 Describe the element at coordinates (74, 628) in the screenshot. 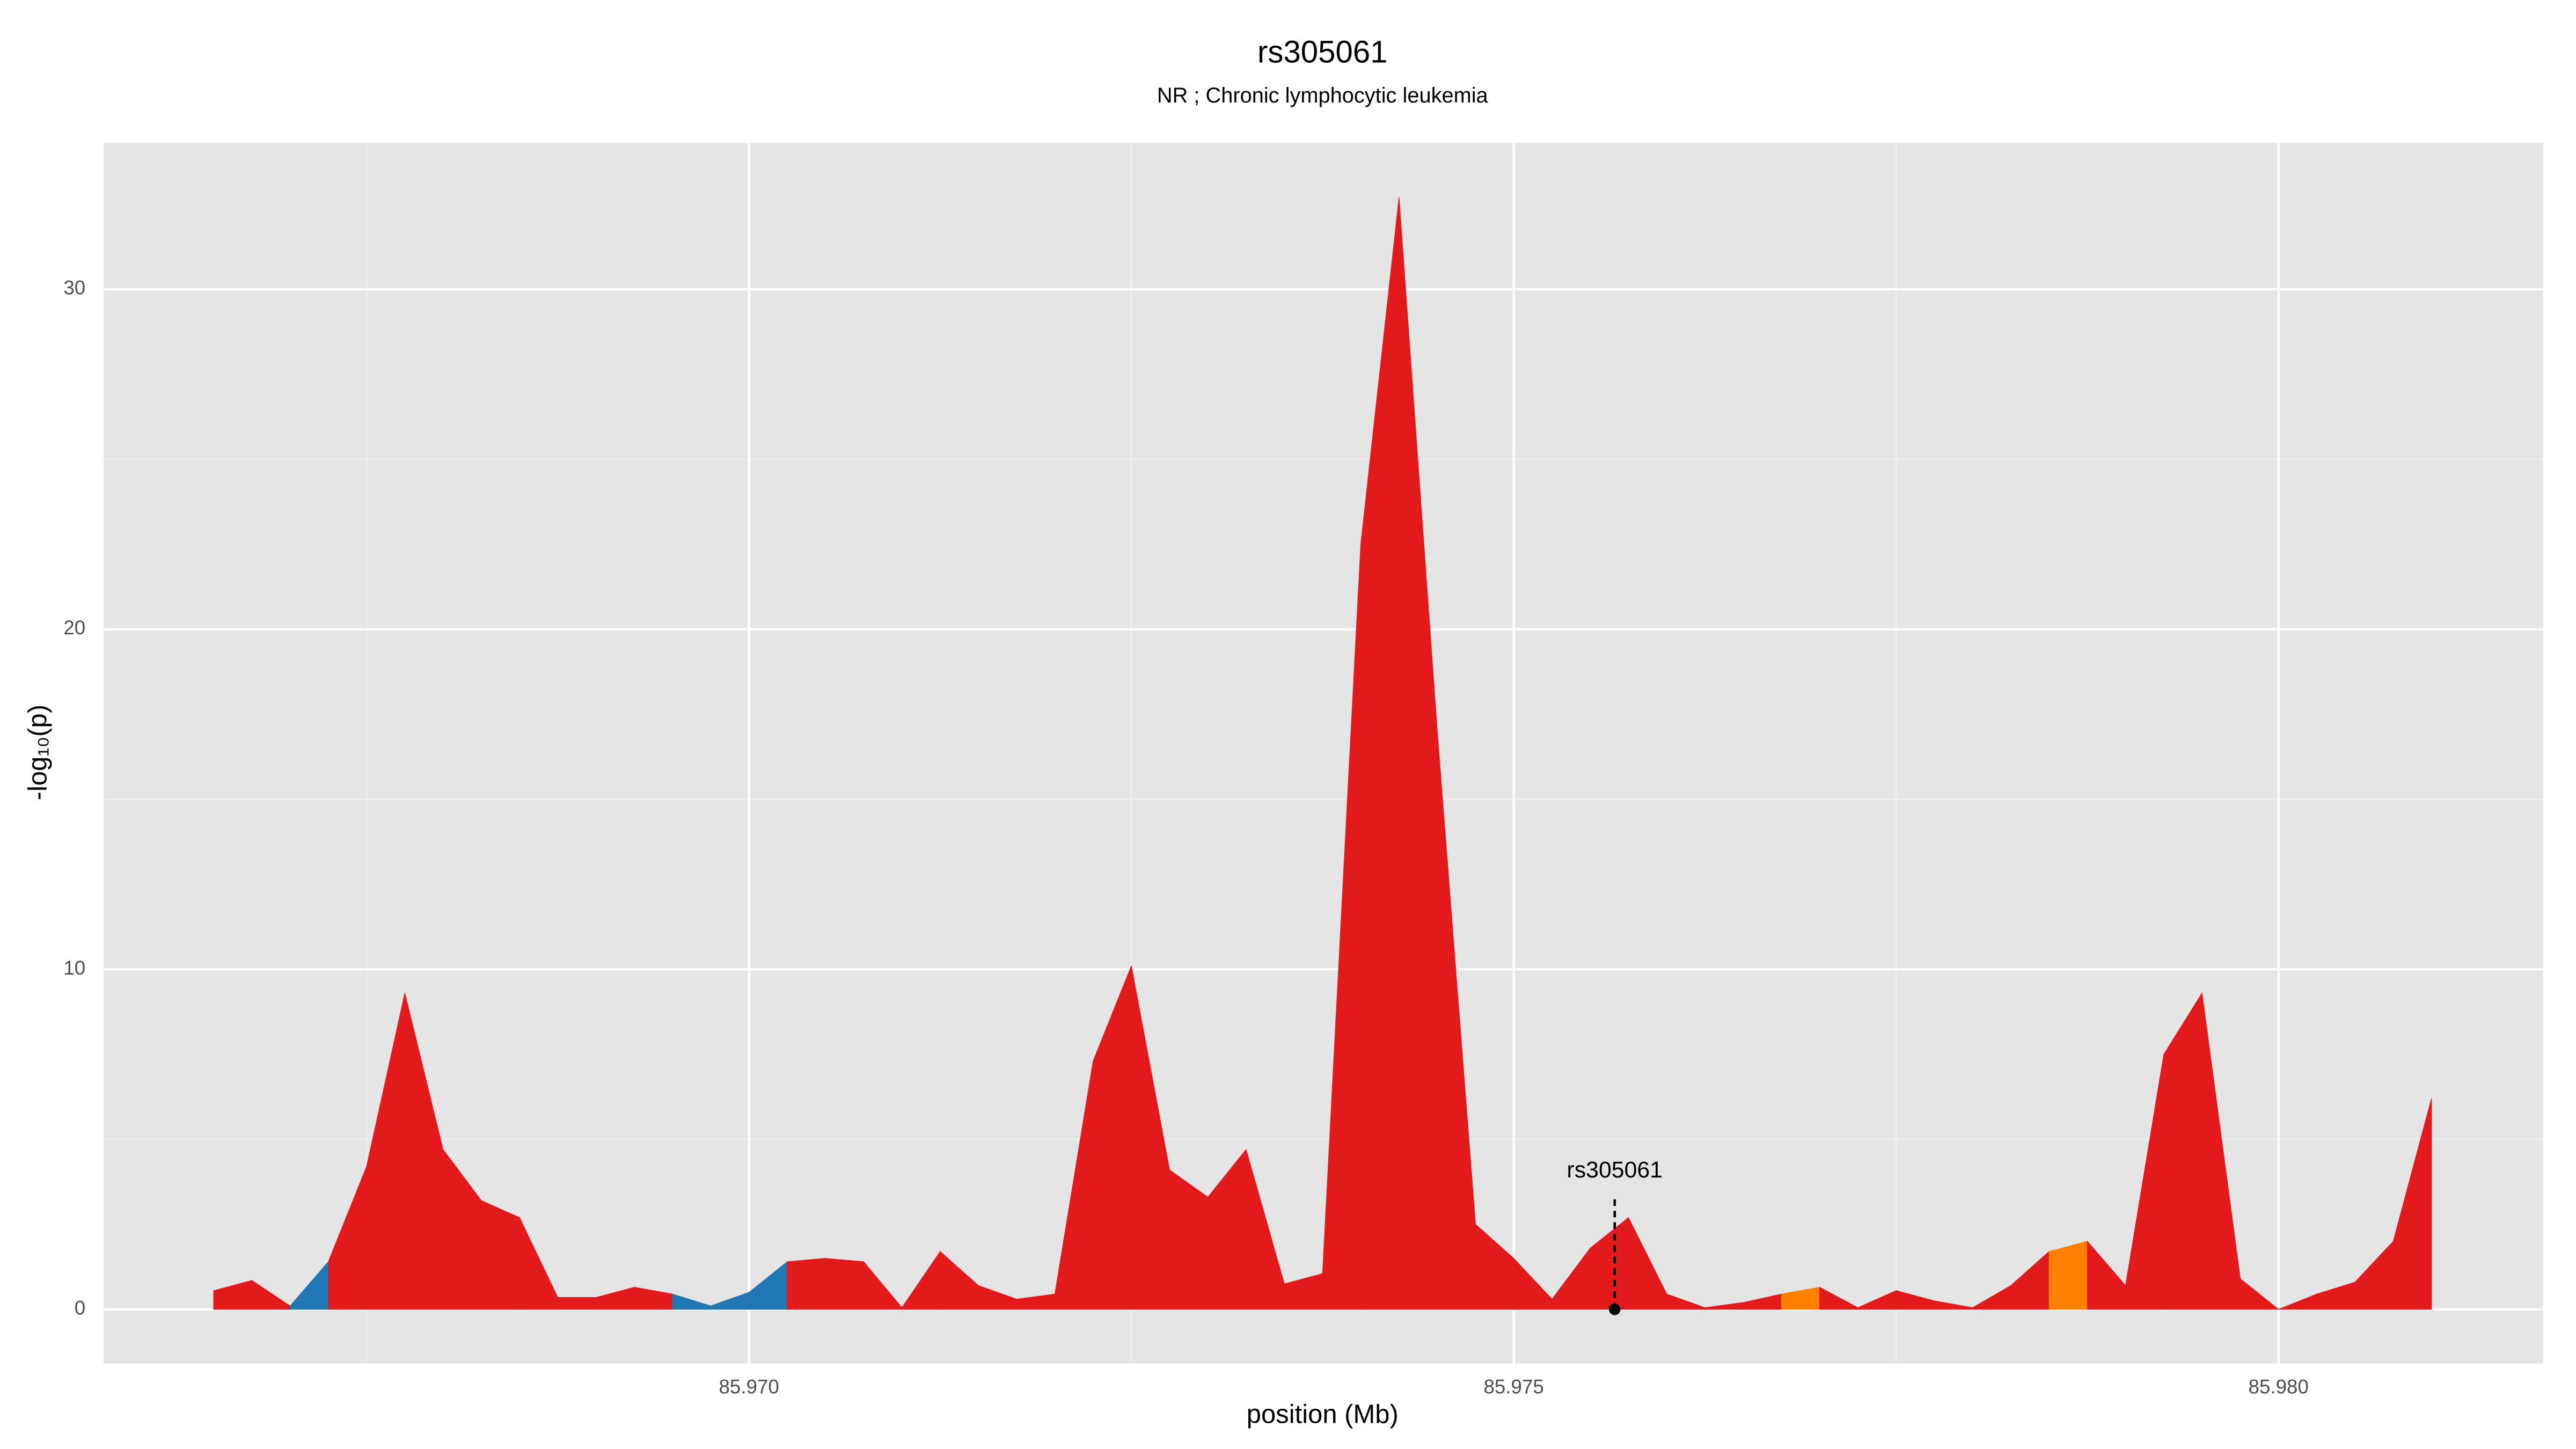

I see `y-tick-label: 20` at that location.